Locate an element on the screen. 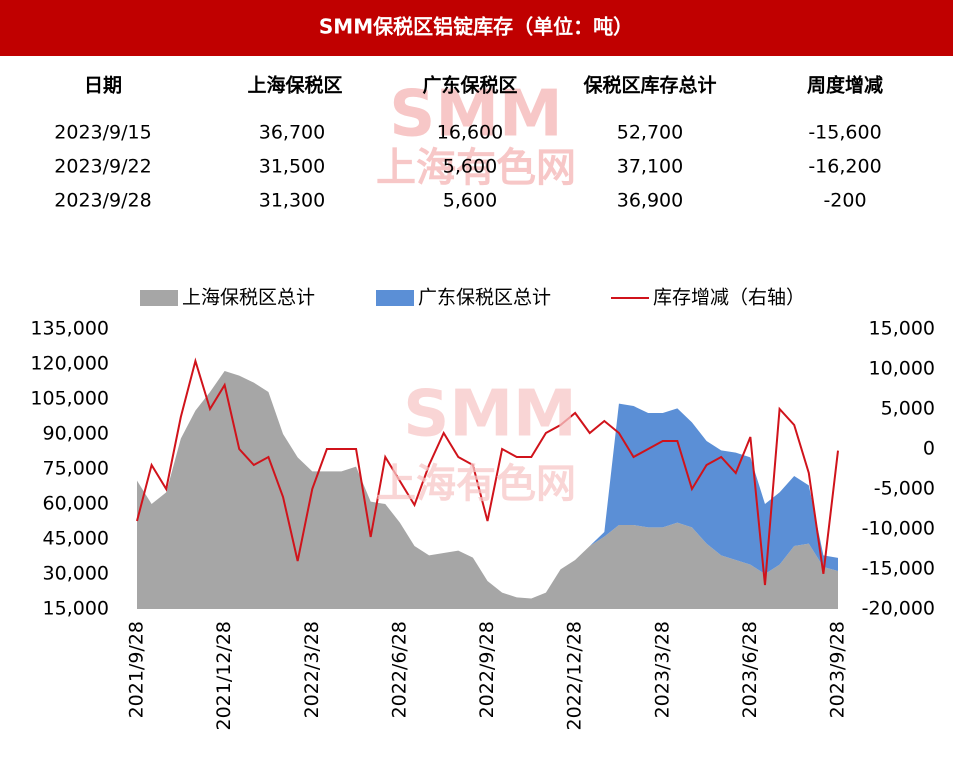  table-cell: 31,300 is located at coordinates (292, 201).